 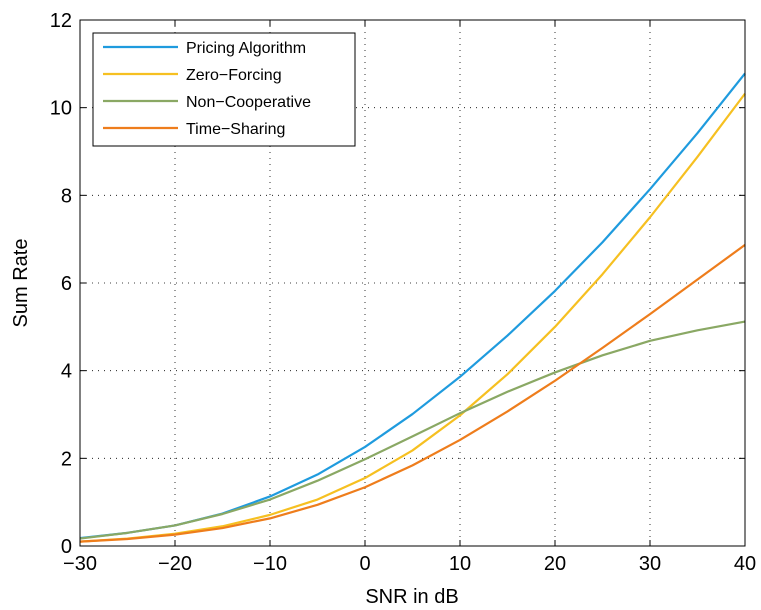 I want to click on y-tick-label: 4, so click(x=66, y=372).